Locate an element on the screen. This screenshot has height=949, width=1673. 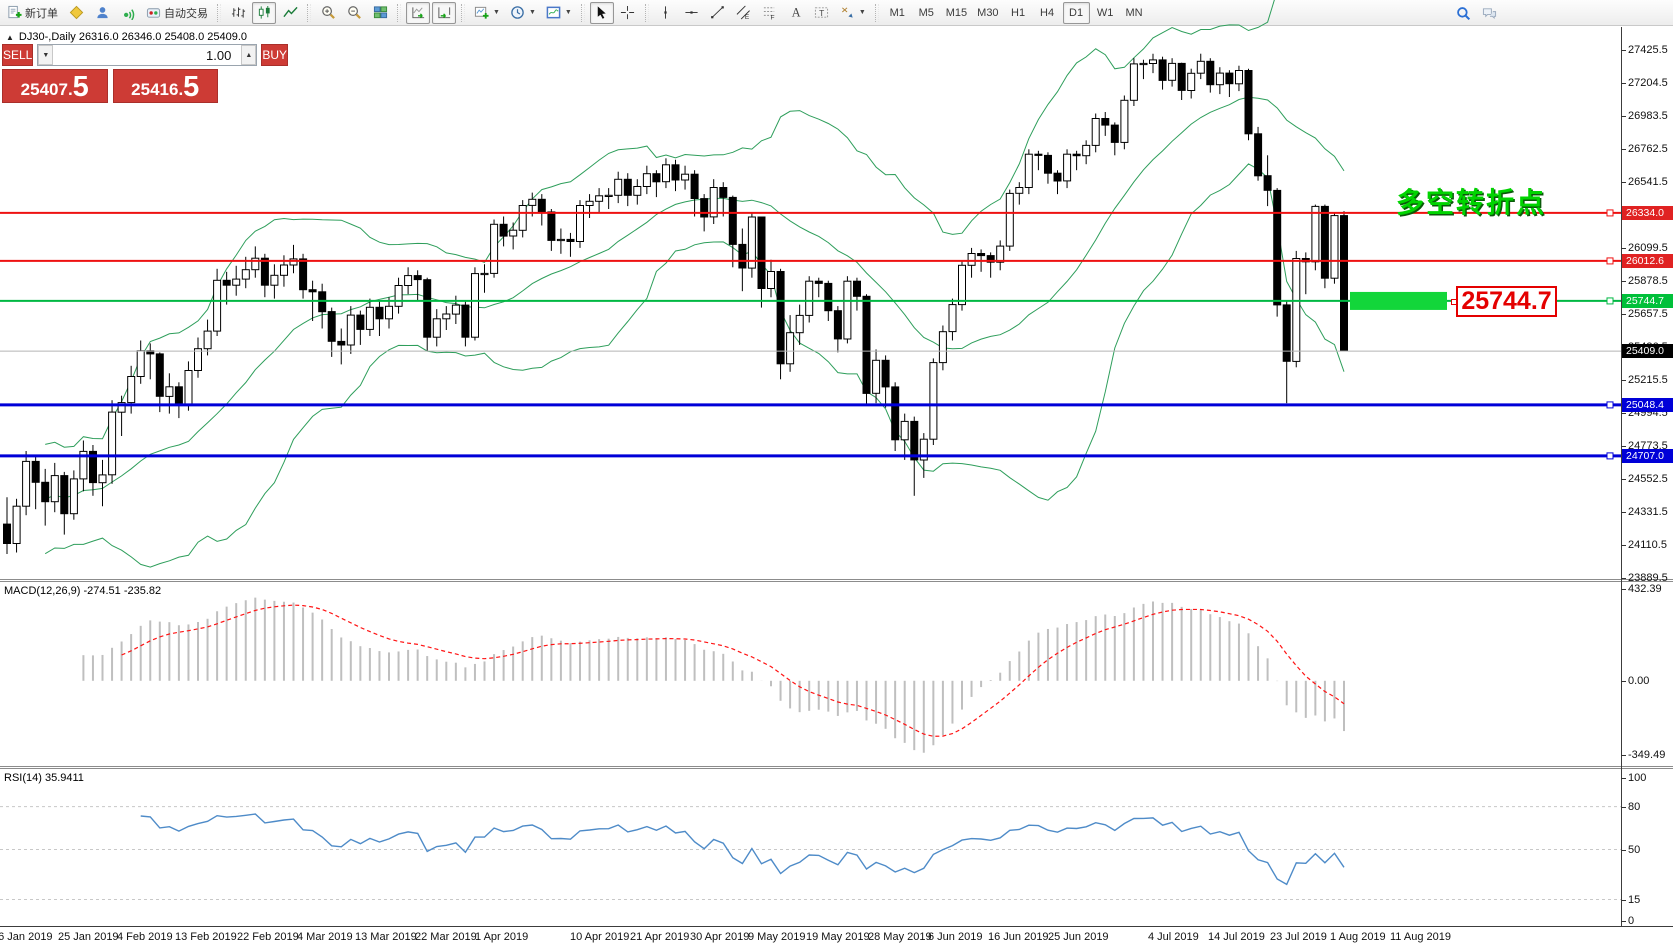
timeframe-m15: M15 is located at coordinates (956, 13).